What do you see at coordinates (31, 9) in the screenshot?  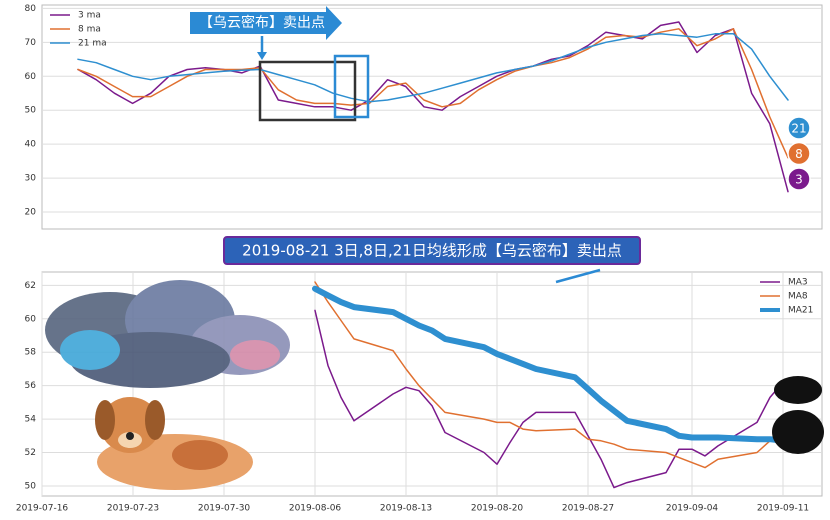 I see `y-tick-label: 80` at bounding box center [31, 9].